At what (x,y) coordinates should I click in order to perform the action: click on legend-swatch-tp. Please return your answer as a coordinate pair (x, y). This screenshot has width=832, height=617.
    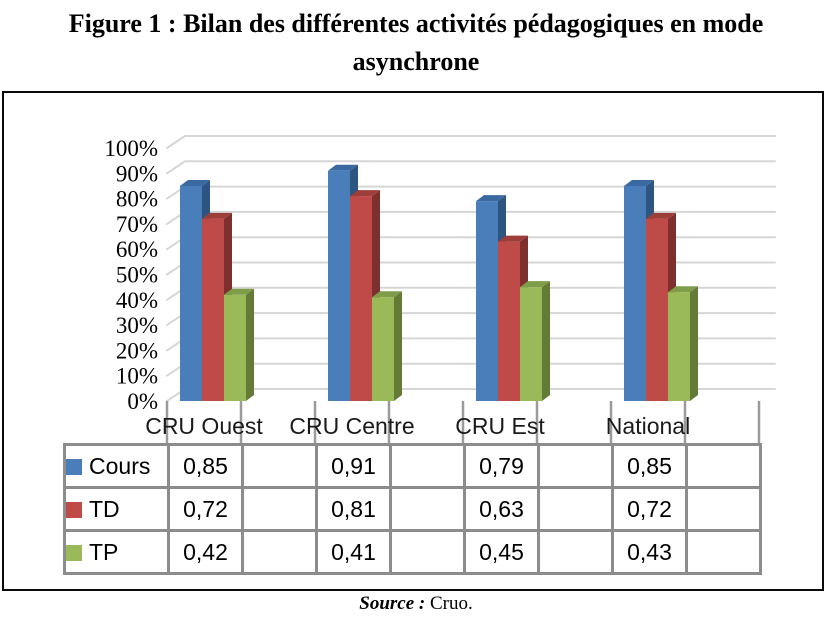
    Looking at the image, I should click on (74, 552).